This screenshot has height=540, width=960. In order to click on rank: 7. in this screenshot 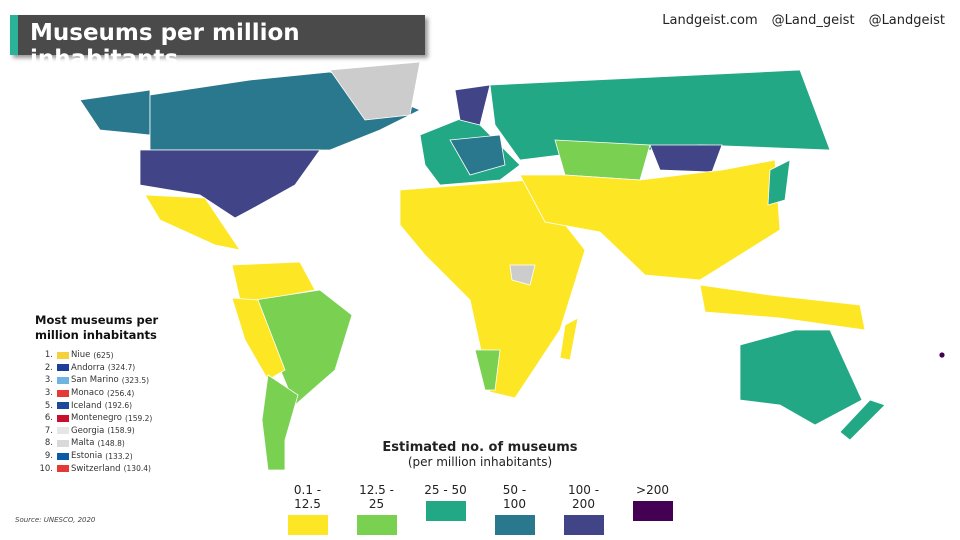, I will do `click(48, 430)`.